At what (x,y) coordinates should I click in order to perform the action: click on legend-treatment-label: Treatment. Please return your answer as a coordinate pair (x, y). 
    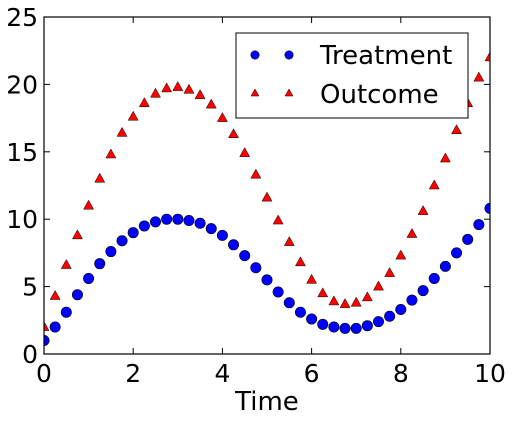
    Looking at the image, I should click on (385, 56).